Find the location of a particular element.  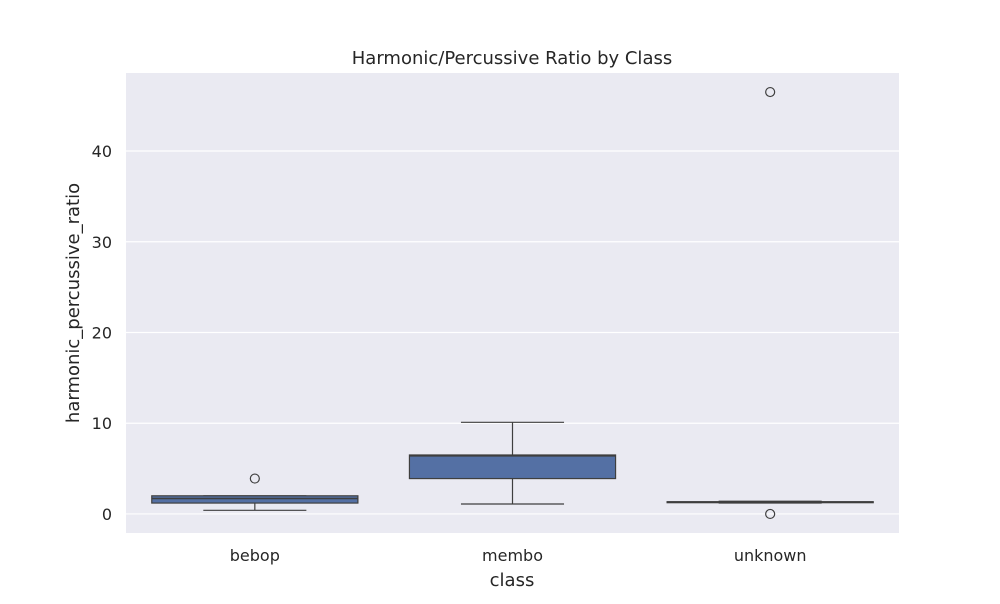

y-axis-label: harmonic_percussive_ratio is located at coordinates (73, 303).